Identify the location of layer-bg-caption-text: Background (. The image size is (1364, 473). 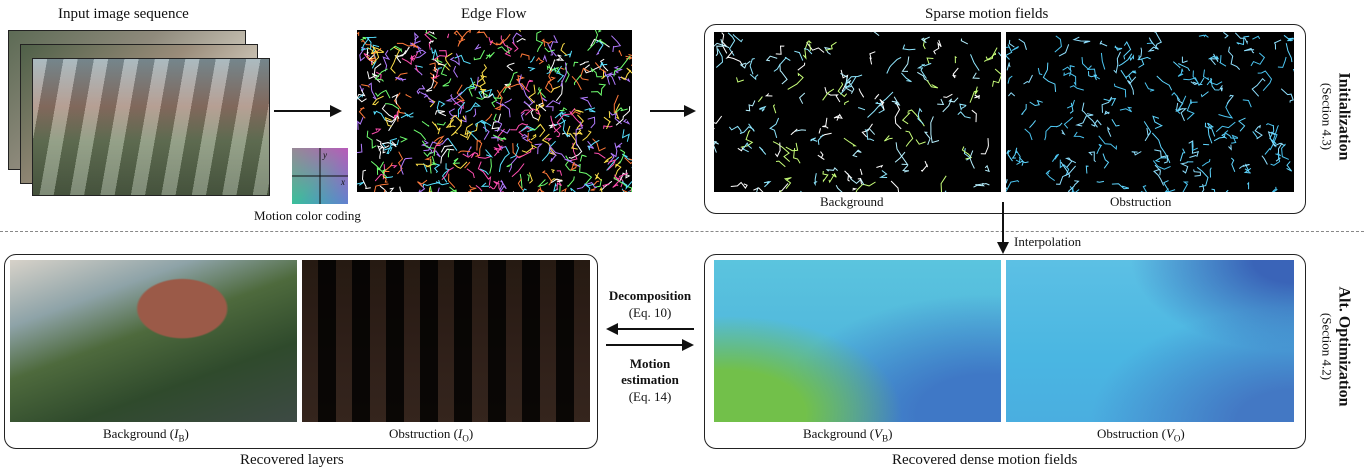
(139, 433).